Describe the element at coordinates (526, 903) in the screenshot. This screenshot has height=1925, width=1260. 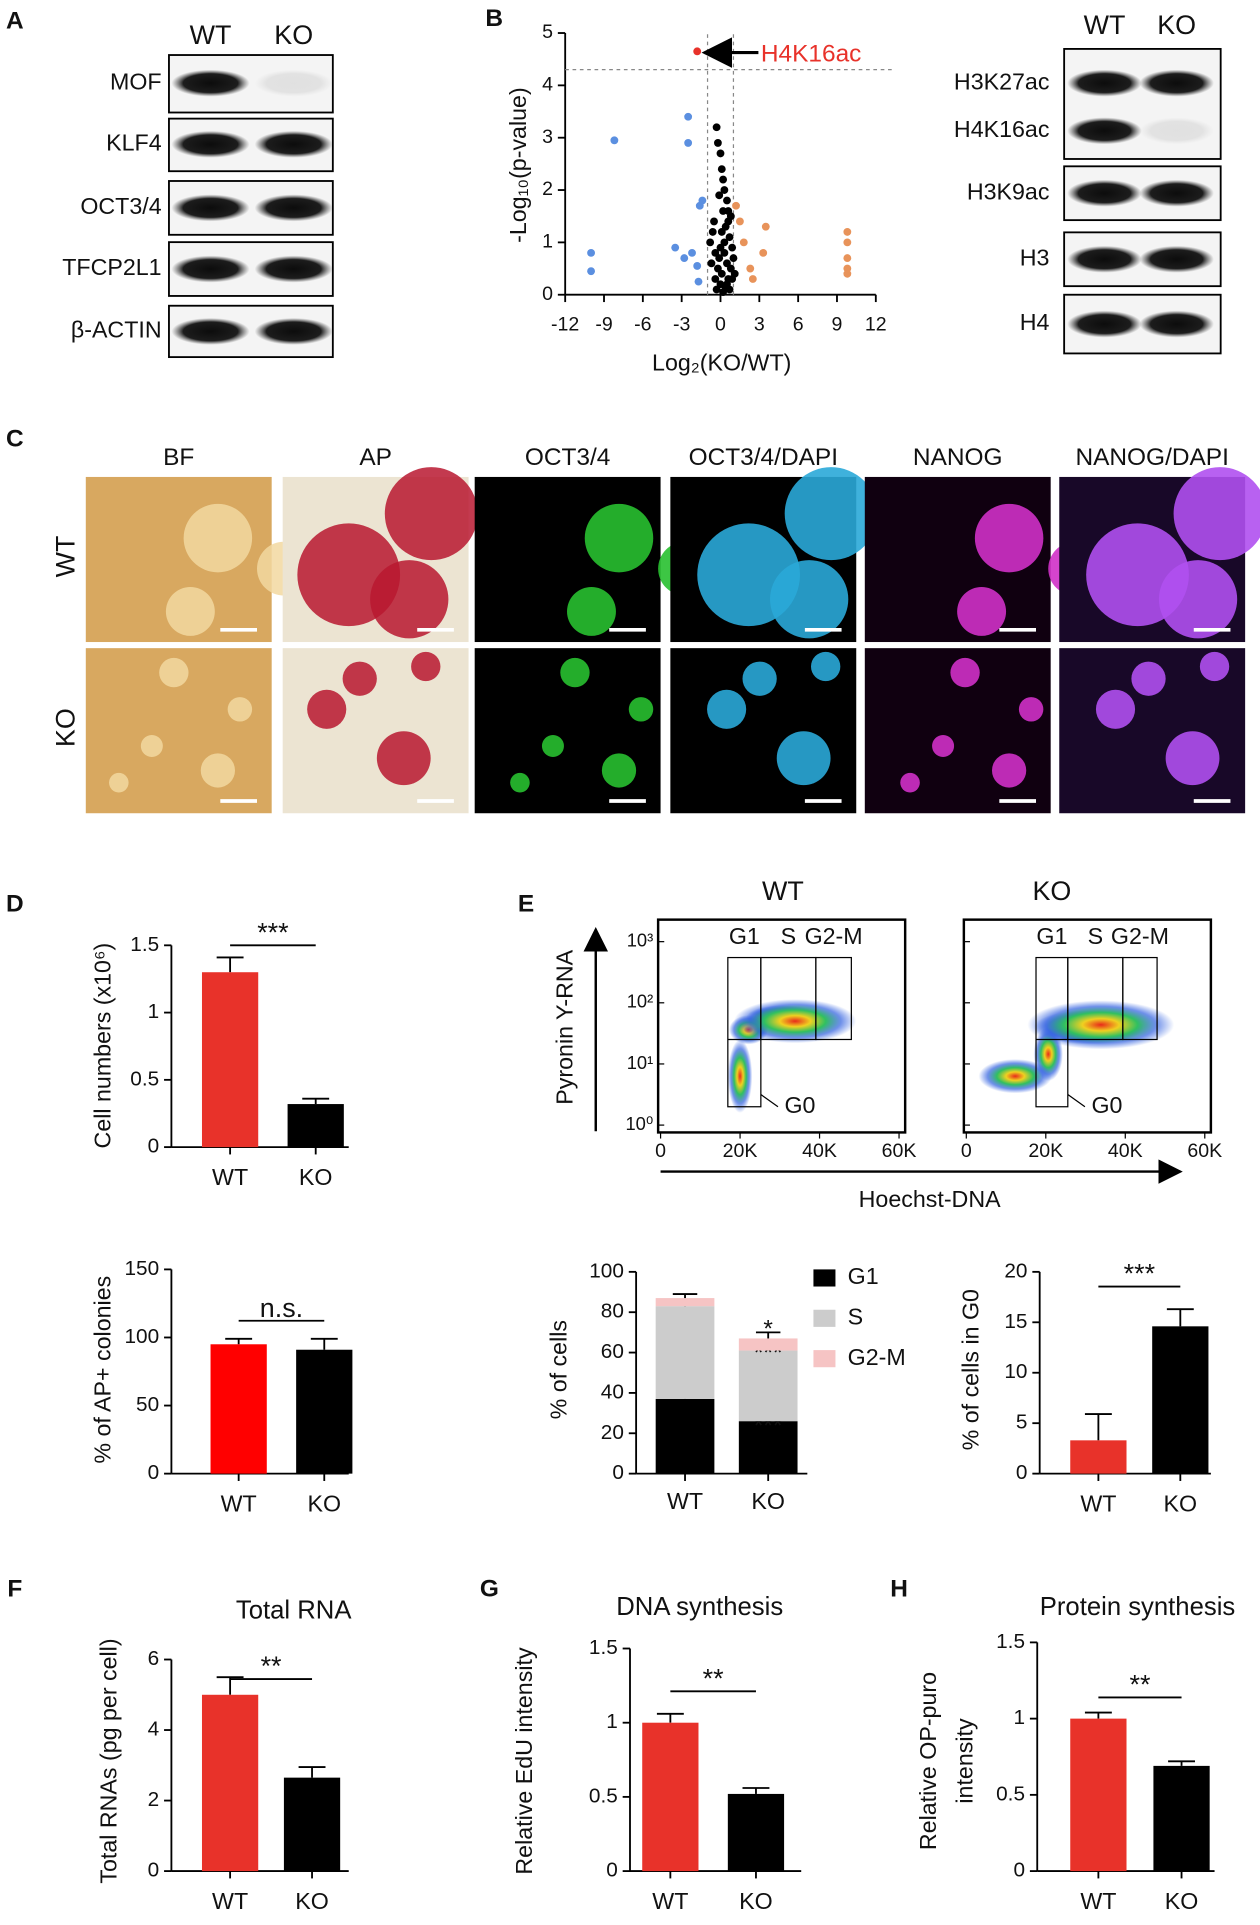
I see `panel-label: E` at that location.